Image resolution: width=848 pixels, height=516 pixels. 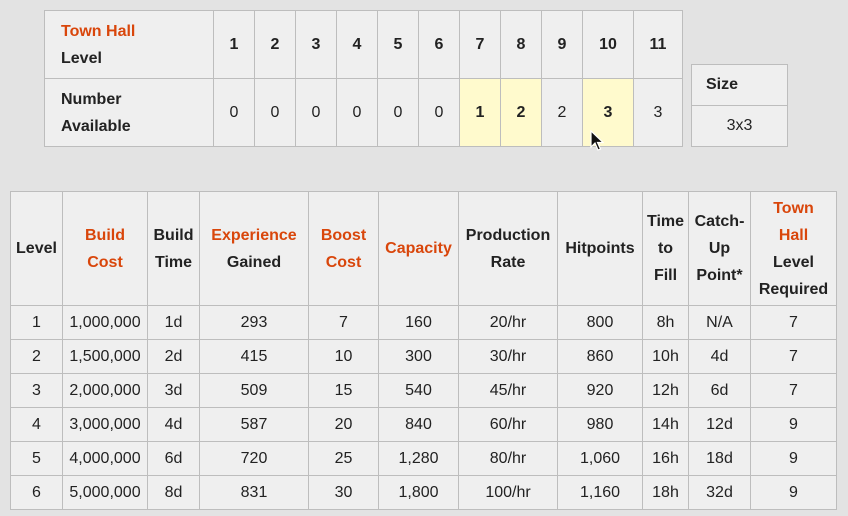 What do you see at coordinates (173, 492) in the screenshot?
I see `table-cell: 8d` at bounding box center [173, 492].